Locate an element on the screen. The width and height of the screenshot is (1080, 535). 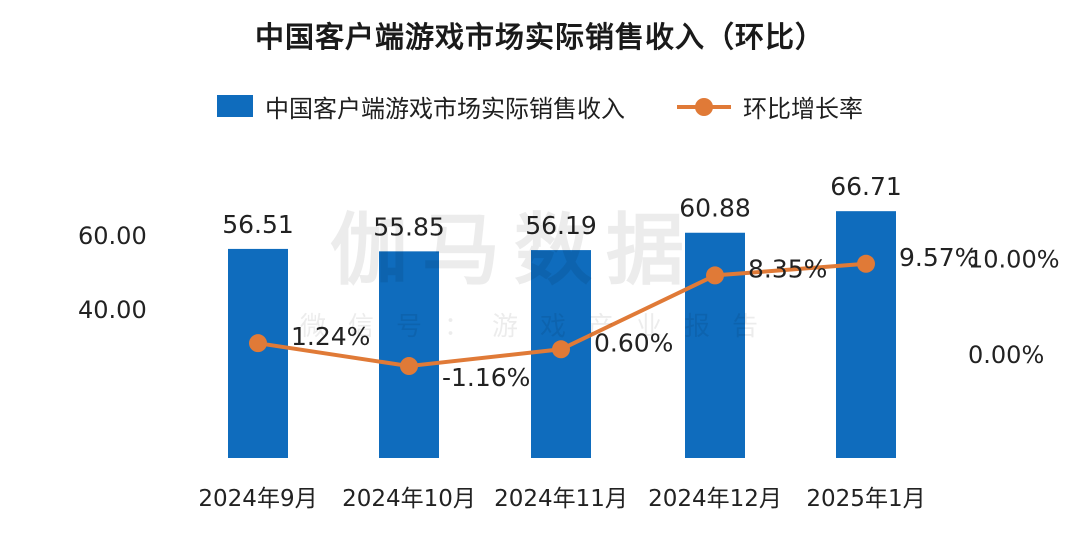
legend: 中国客户端游戏市场实际销售收入 环比增长率 is located at coordinates (540, 106).